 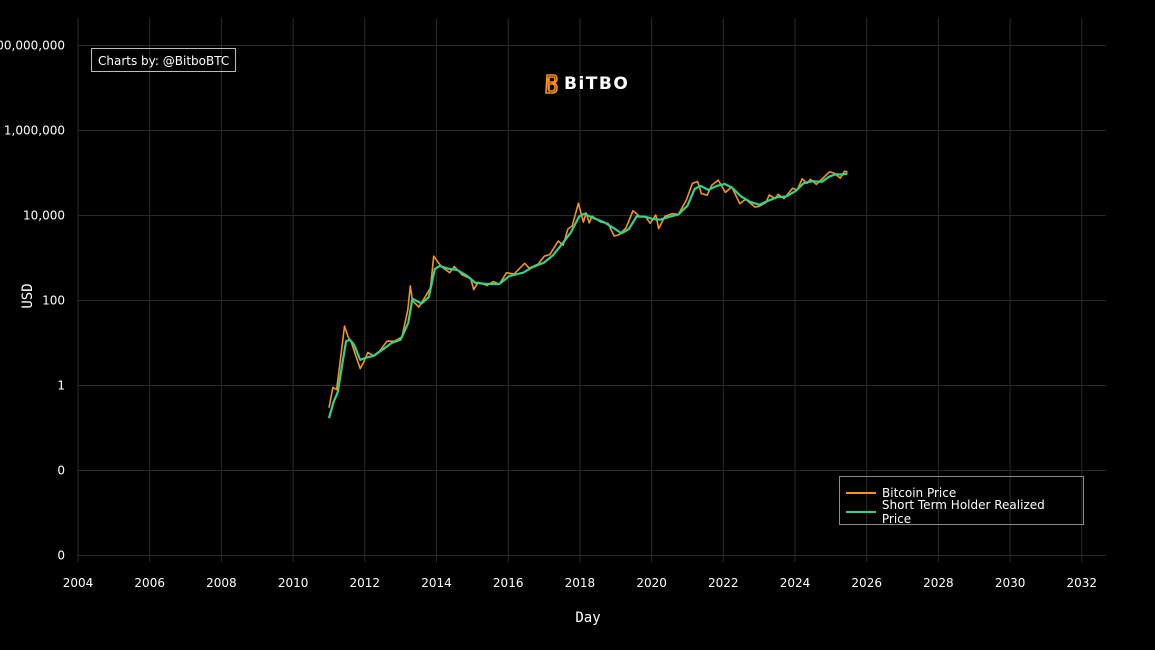 I want to click on x-tick-label: 2022, so click(x=723, y=583).